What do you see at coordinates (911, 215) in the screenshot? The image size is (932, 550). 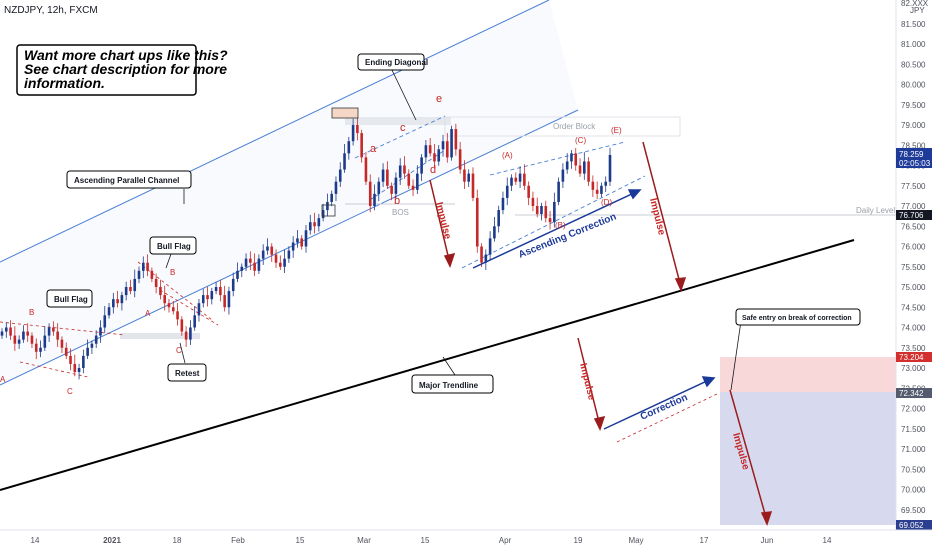 I see `daily-level-text: 76.706` at bounding box center [911, 215].